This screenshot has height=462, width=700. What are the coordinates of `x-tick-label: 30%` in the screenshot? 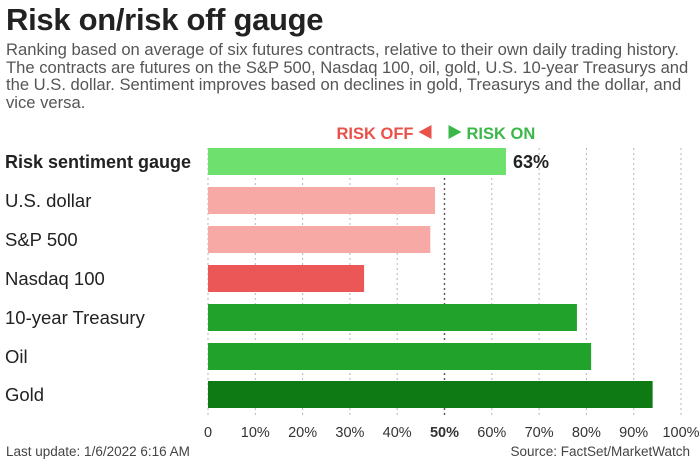 It's located at (349, 433).